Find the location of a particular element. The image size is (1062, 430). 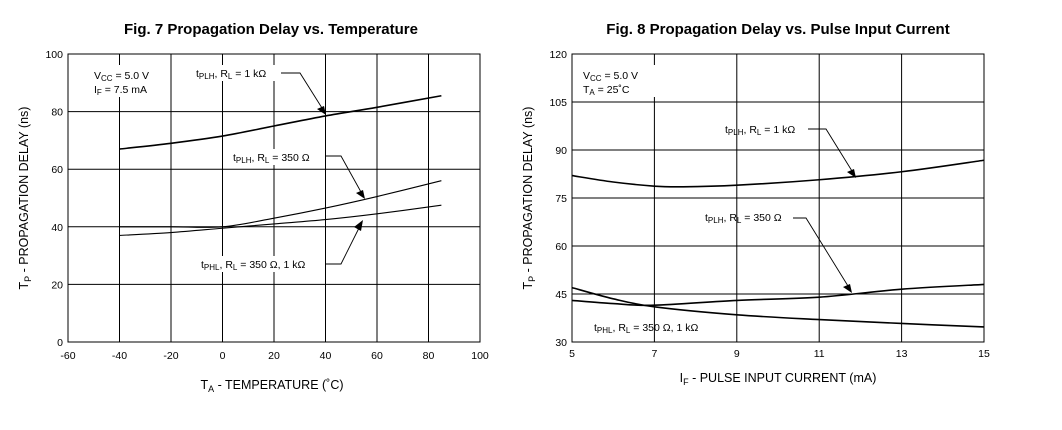

fig7-y-tick-label: 80 is located at coordinates (57, 113).